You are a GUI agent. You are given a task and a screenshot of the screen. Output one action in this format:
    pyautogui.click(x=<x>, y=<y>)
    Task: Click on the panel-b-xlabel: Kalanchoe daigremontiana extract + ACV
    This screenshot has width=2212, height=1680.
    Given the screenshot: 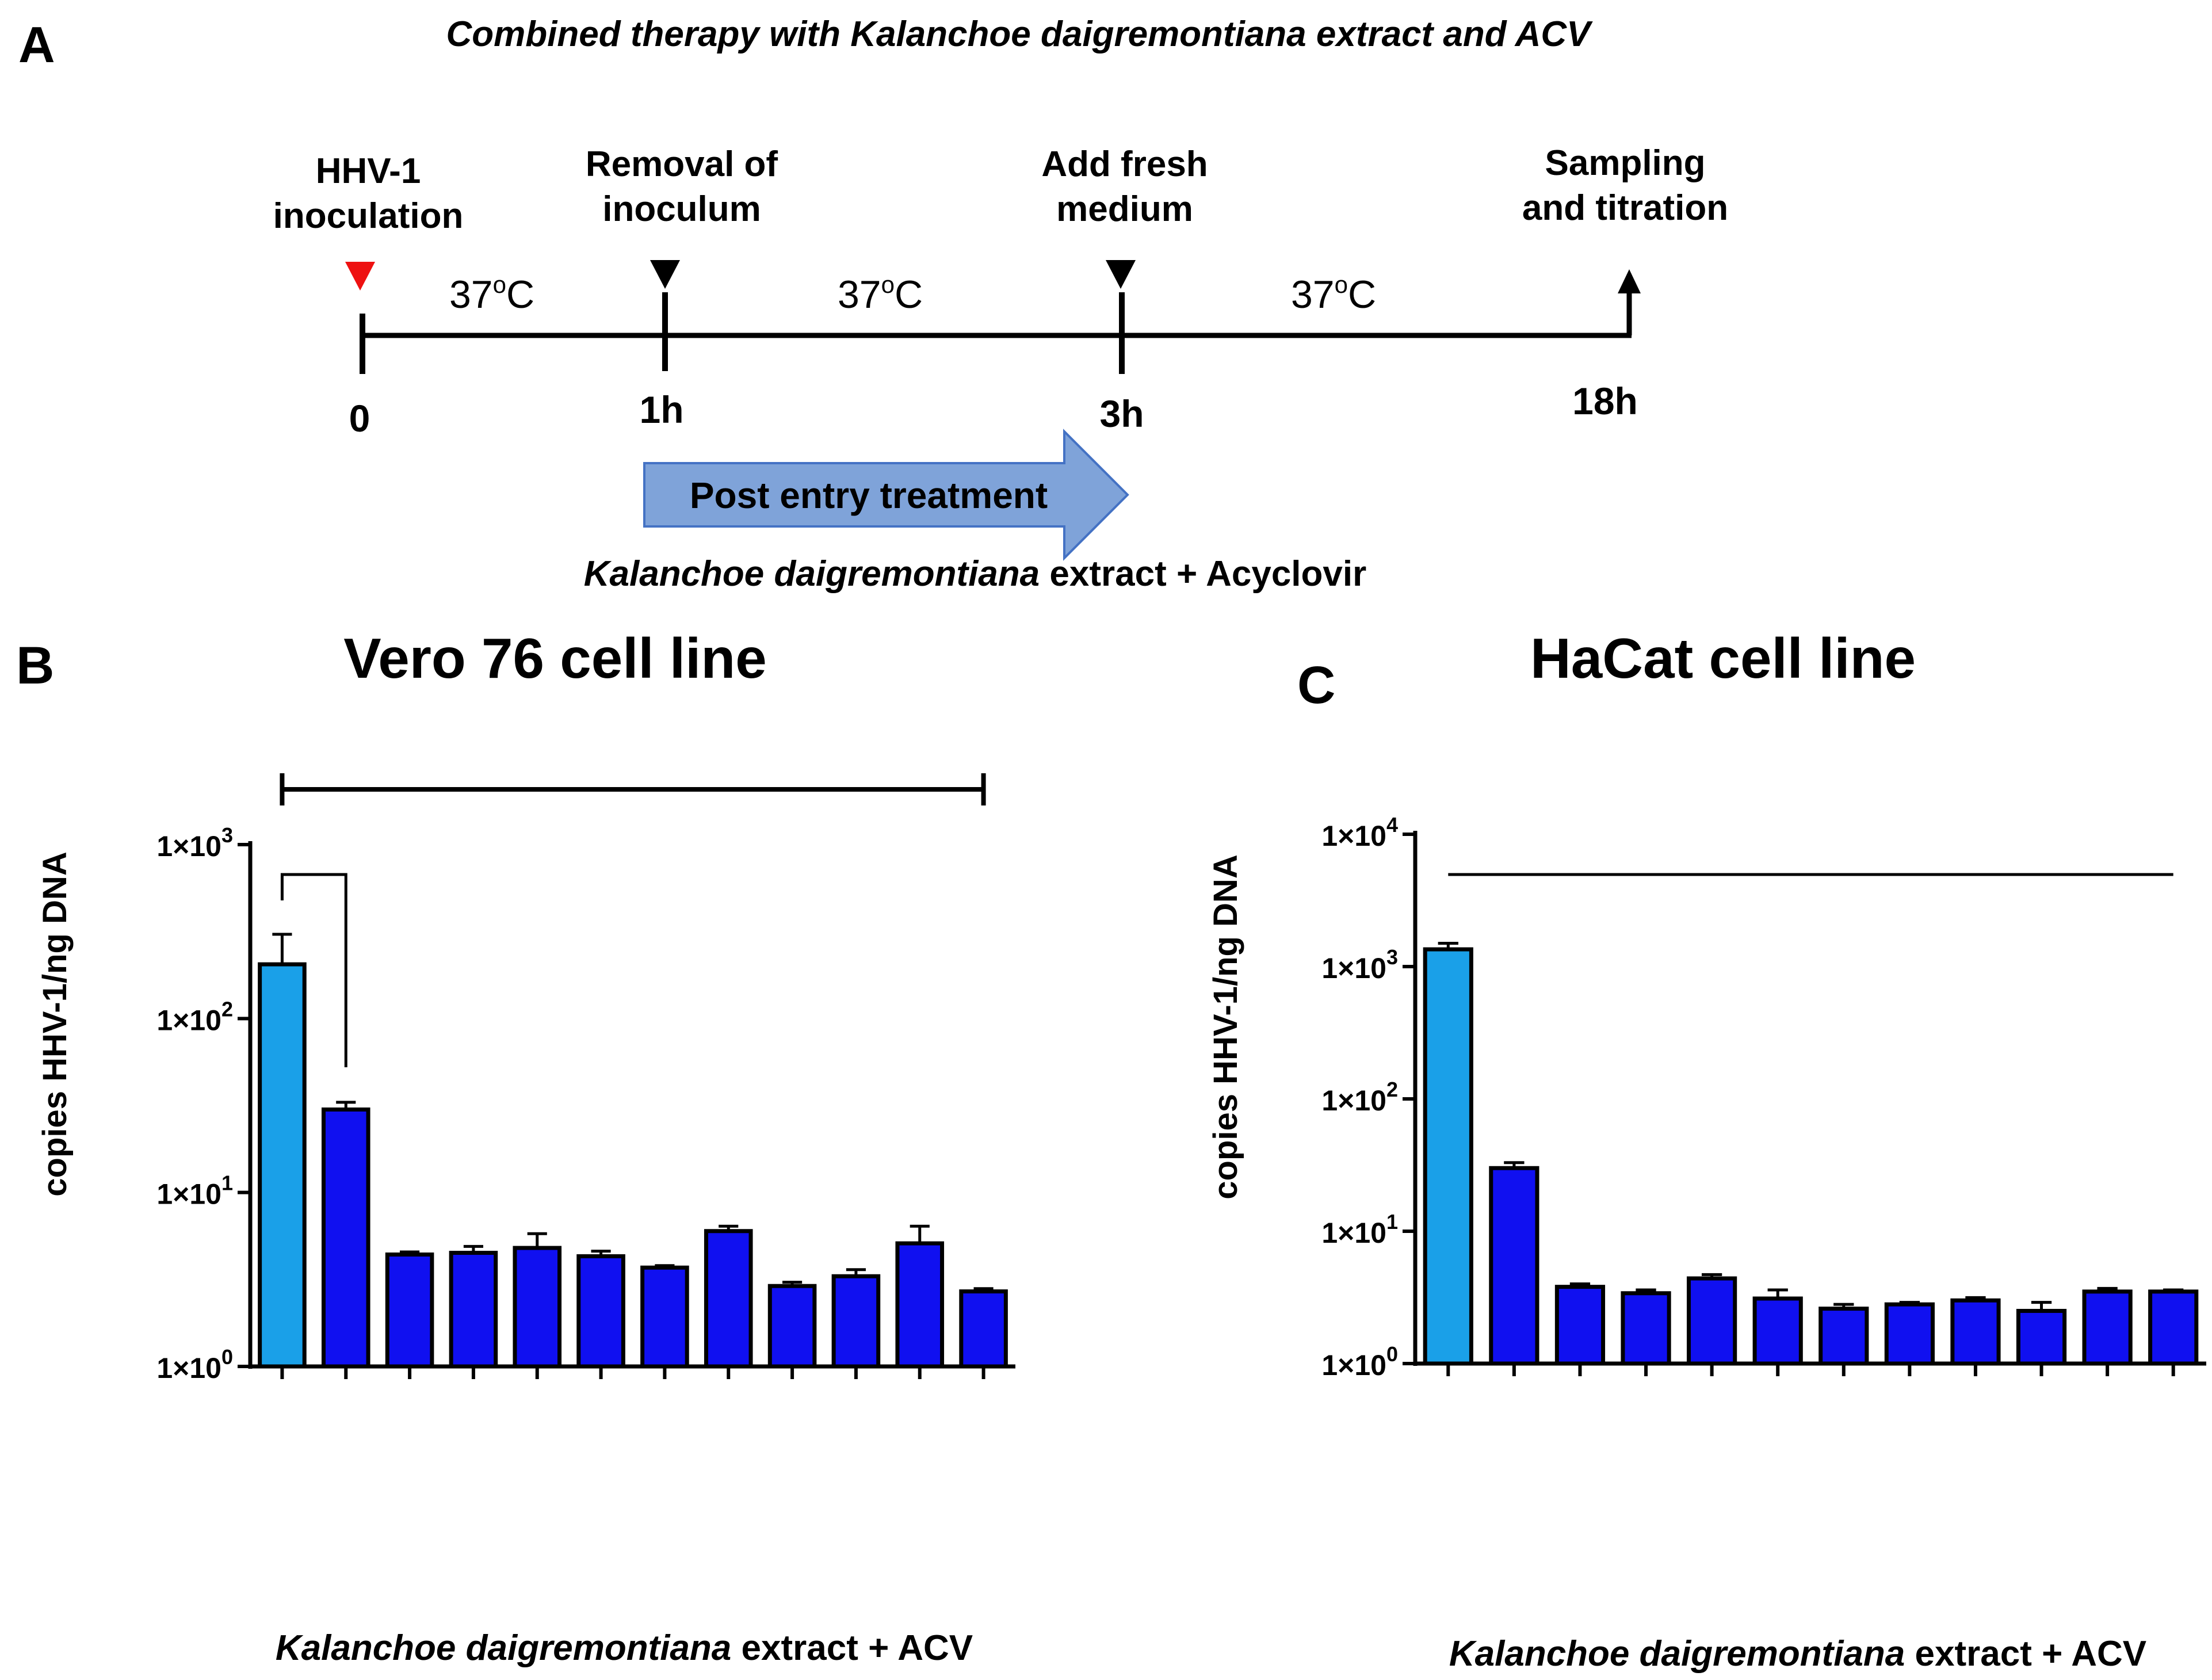 What is the action you would take?
    pyautogui.click(x=624, y=1648)
    